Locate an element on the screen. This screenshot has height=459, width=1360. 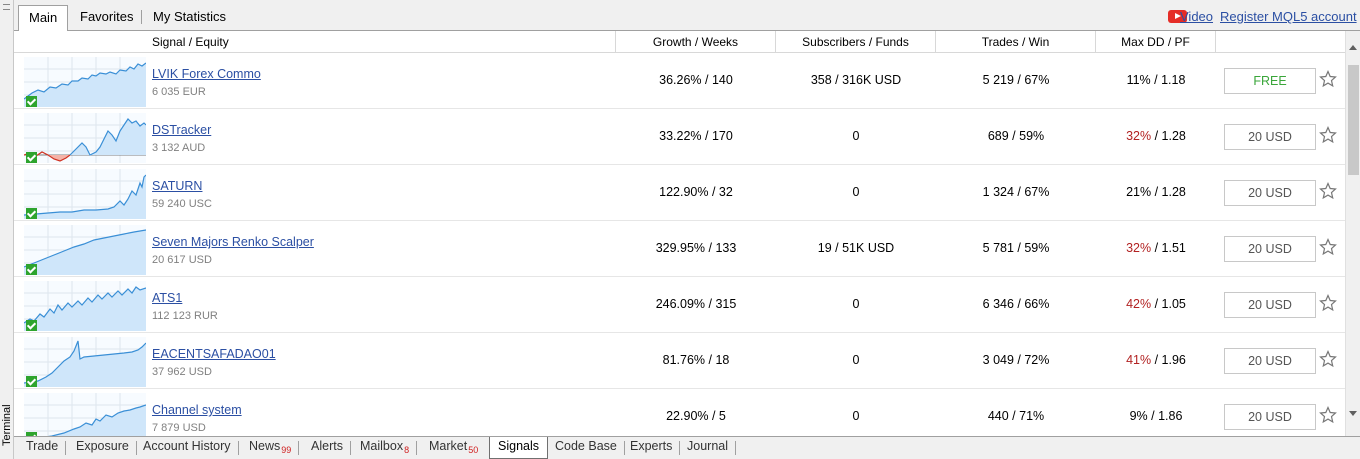
col-signal-equity: Signal / Equity is located at coordinates (315, 42).